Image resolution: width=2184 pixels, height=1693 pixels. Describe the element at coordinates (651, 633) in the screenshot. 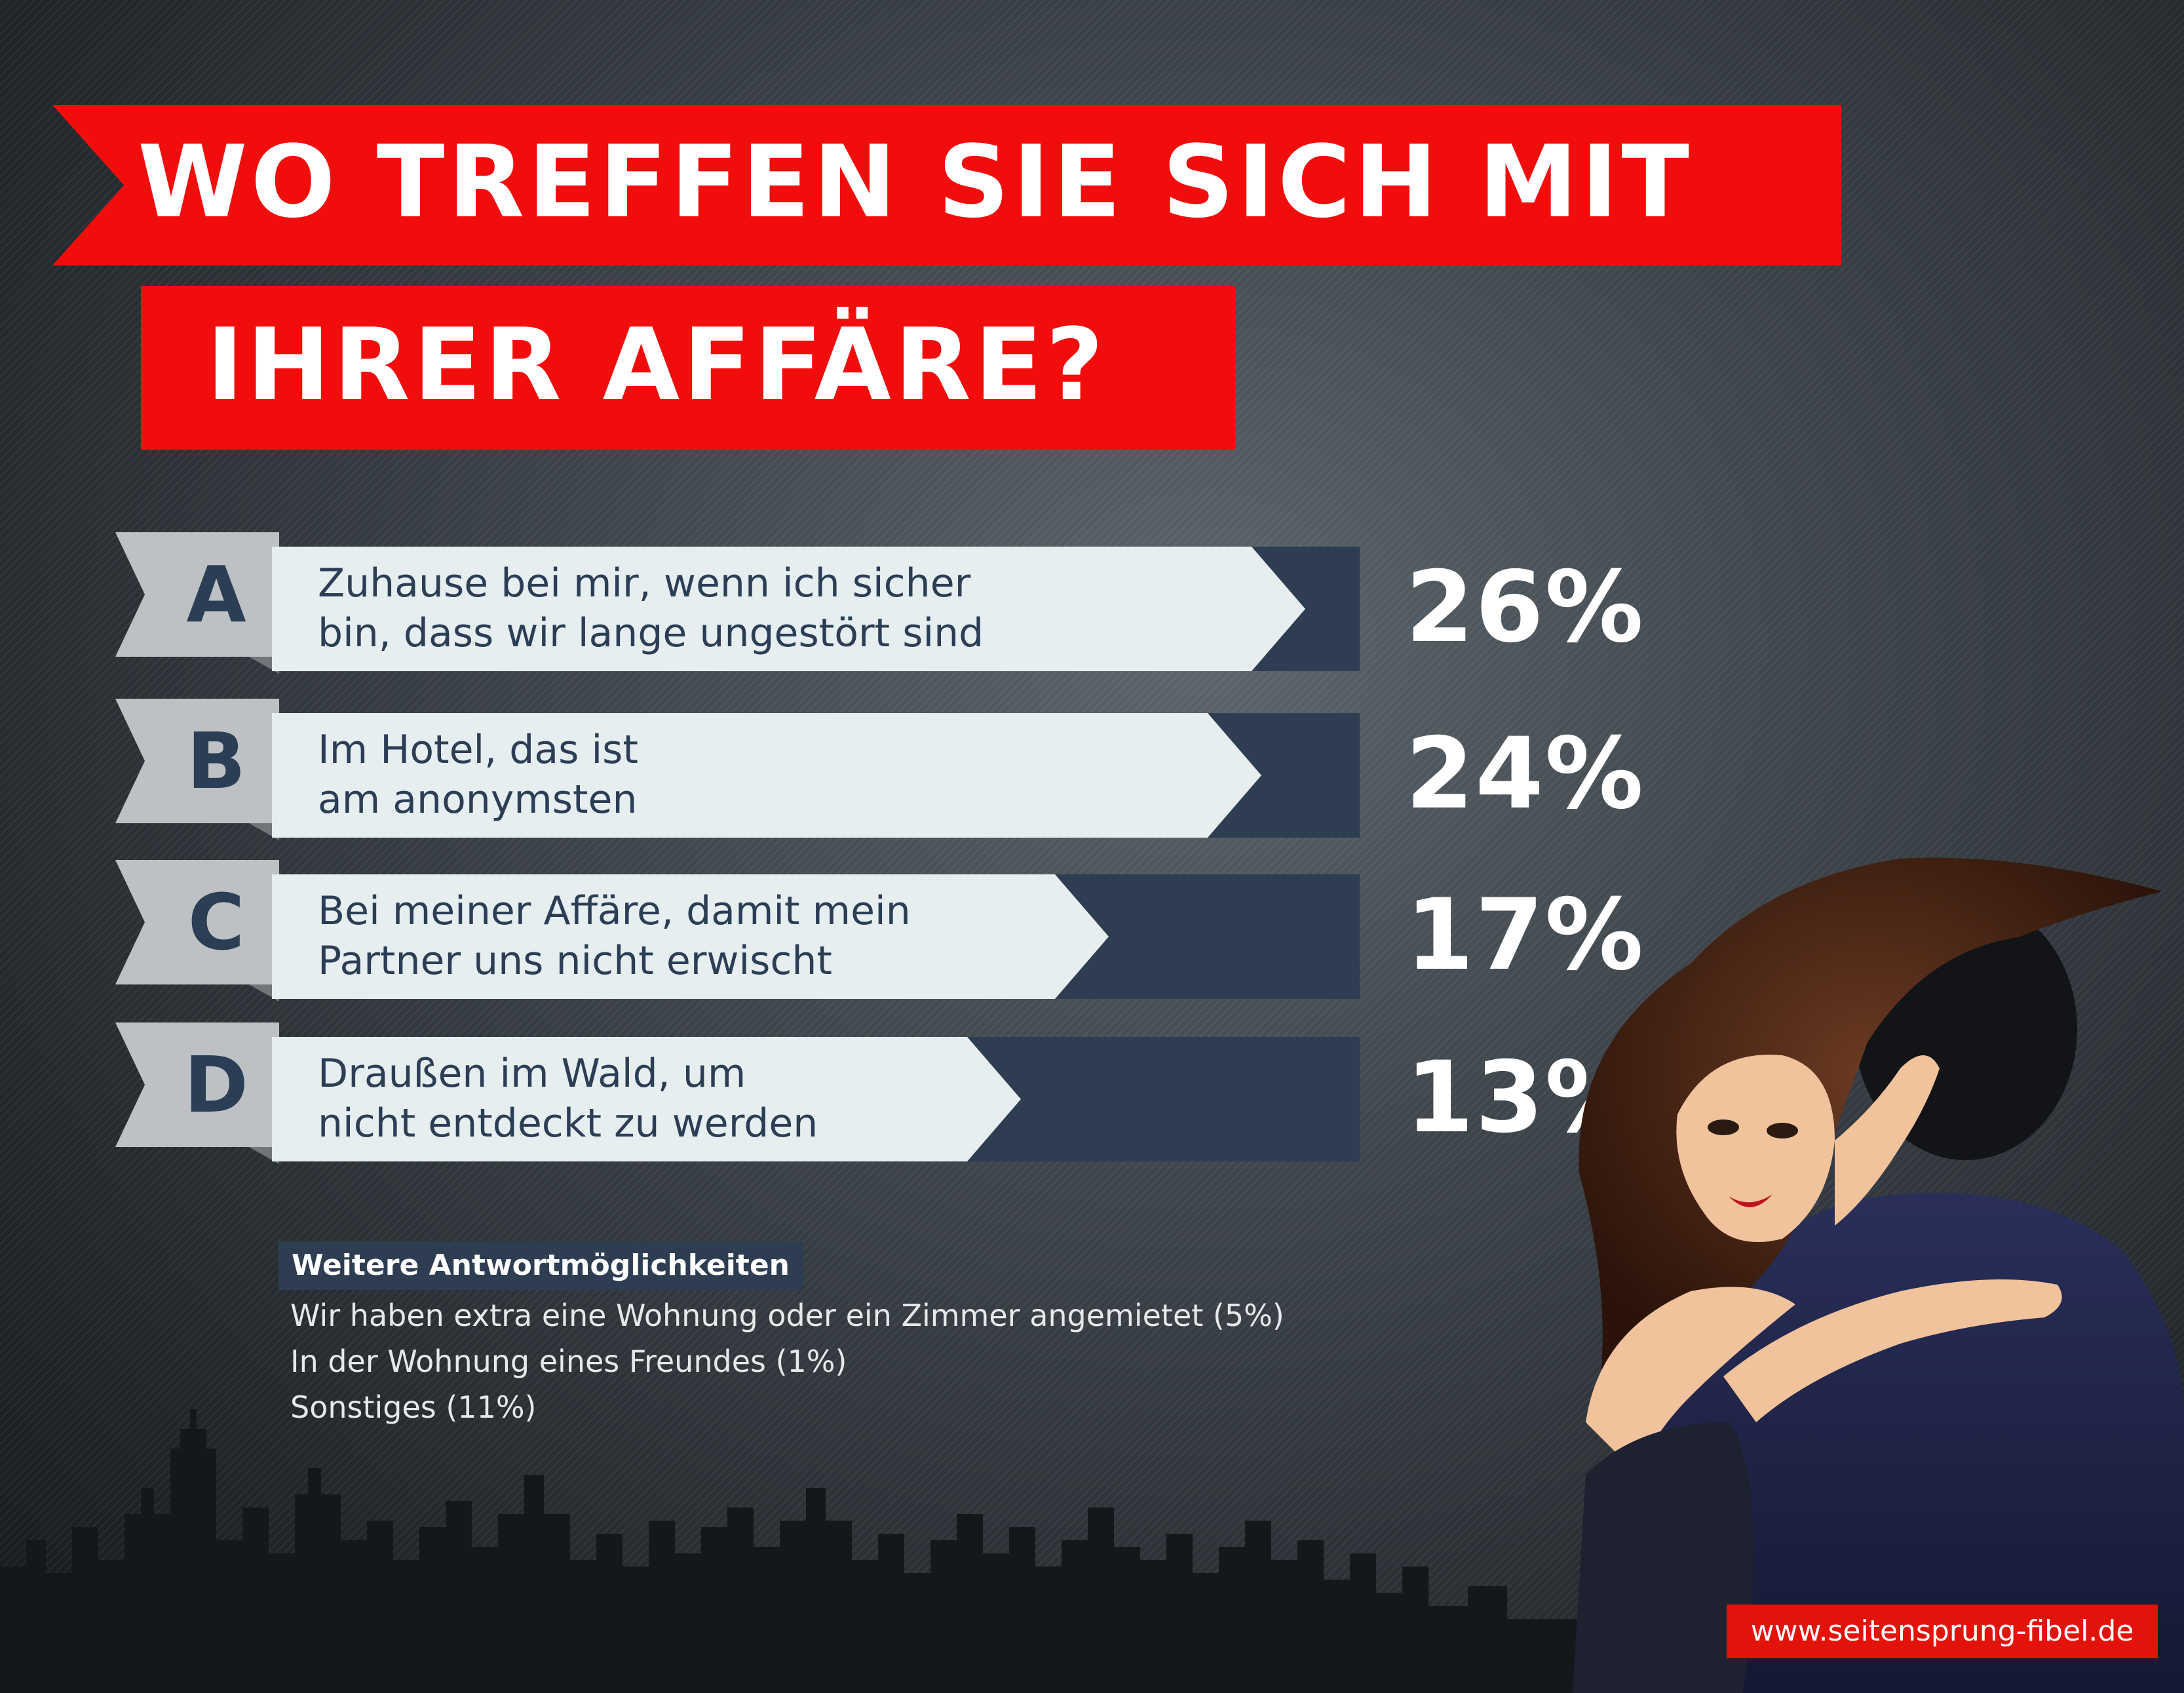

I see `answer-text-line2: bin, dass wir lange ungestört sind` at that location.